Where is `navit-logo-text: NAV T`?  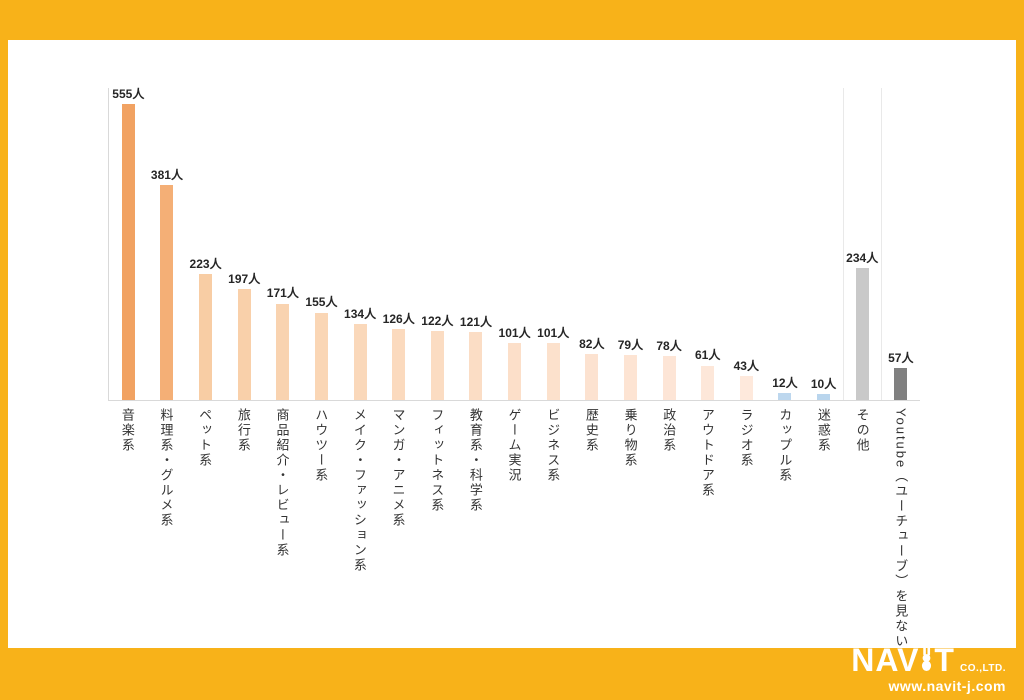
navit-logo-text: NAV T is located at coordinates (903, 660).